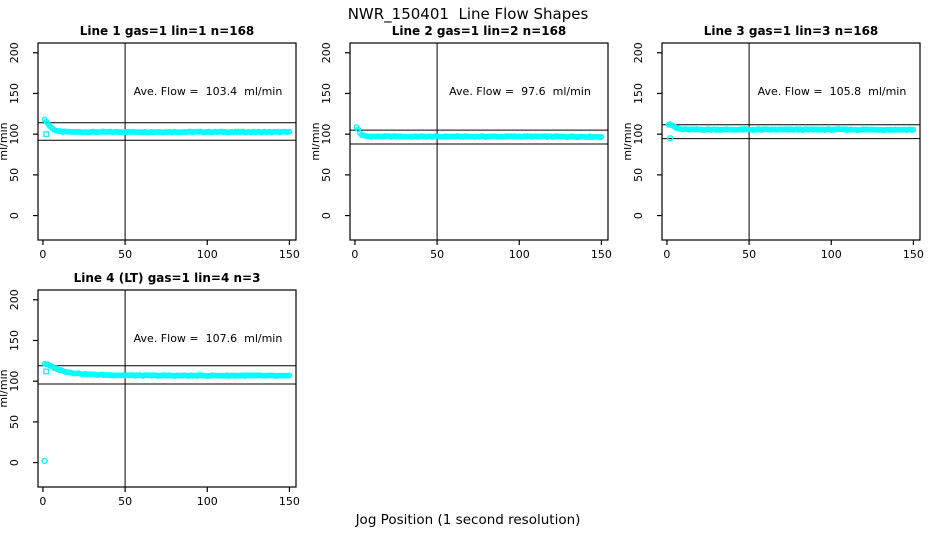  I want to click on panel-title: Line 4 (LT) gas=1 lin=4 n=3, so click(167, 278).